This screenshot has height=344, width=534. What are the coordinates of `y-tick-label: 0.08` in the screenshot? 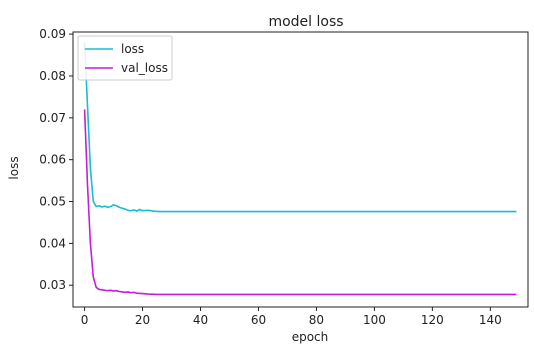 It's located at (52, 76).